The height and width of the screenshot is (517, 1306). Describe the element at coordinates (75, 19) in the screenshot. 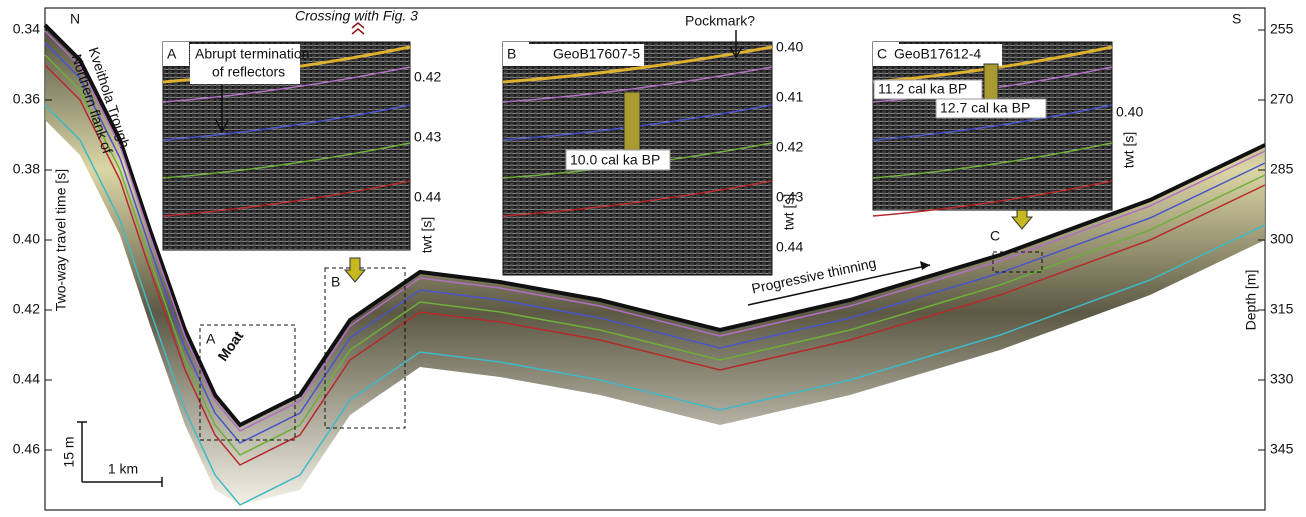

I see `compass-n: N` at that location.